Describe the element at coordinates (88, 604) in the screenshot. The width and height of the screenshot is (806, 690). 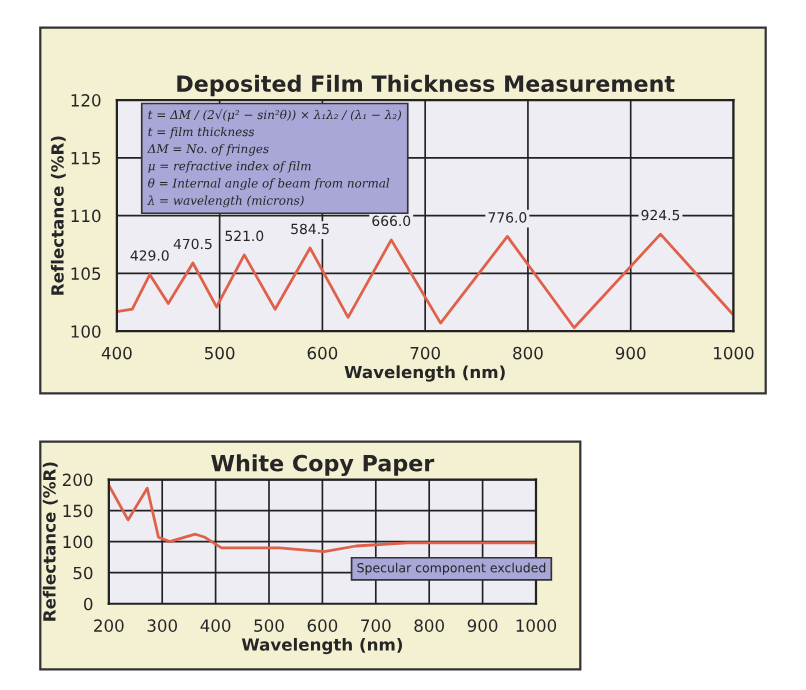
I see `y-tick-label: 0` at that location.